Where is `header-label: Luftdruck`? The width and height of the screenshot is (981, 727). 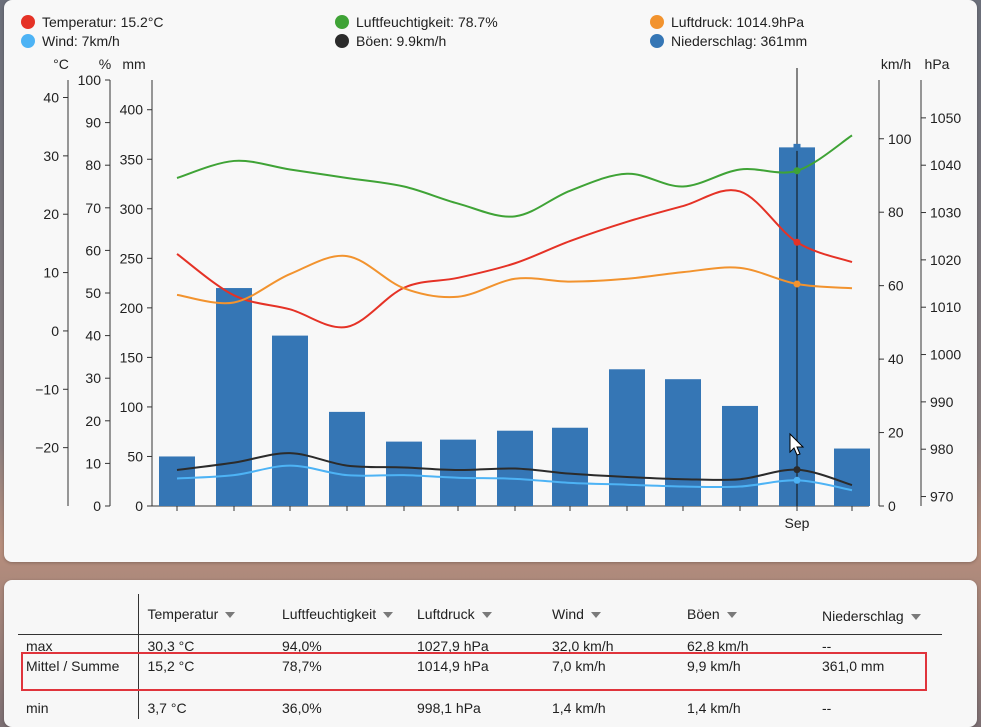 header-label: Luftdruck is located at coordinates (446, 614).